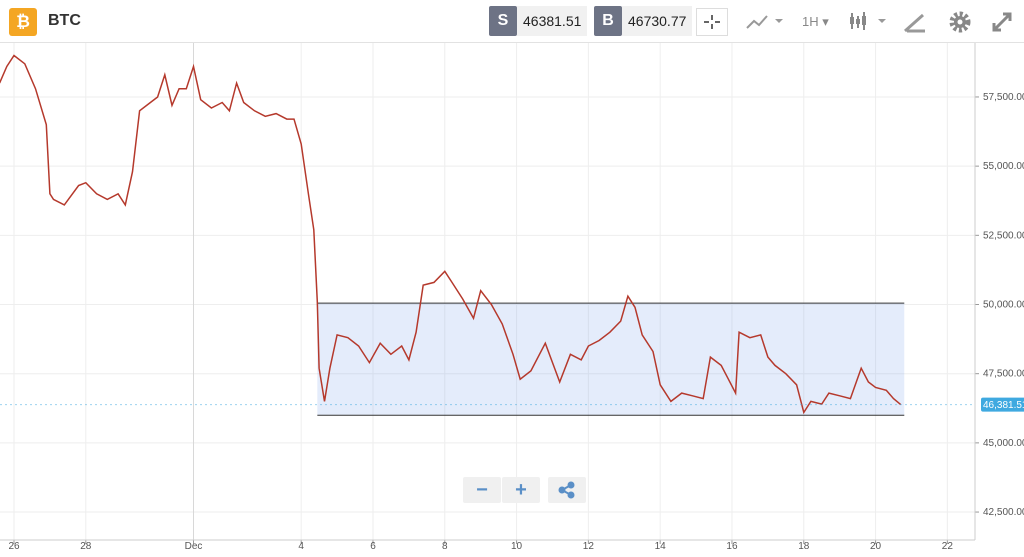  I want to click on range-box, so click(611, 359).